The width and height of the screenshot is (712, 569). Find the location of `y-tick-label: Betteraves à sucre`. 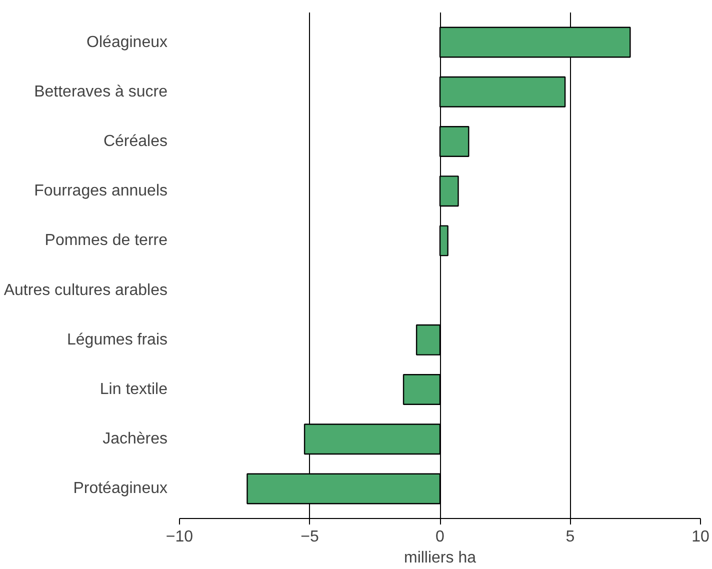

y-tick-label: Betteraves à sucre is located at coordinates (101, 91).